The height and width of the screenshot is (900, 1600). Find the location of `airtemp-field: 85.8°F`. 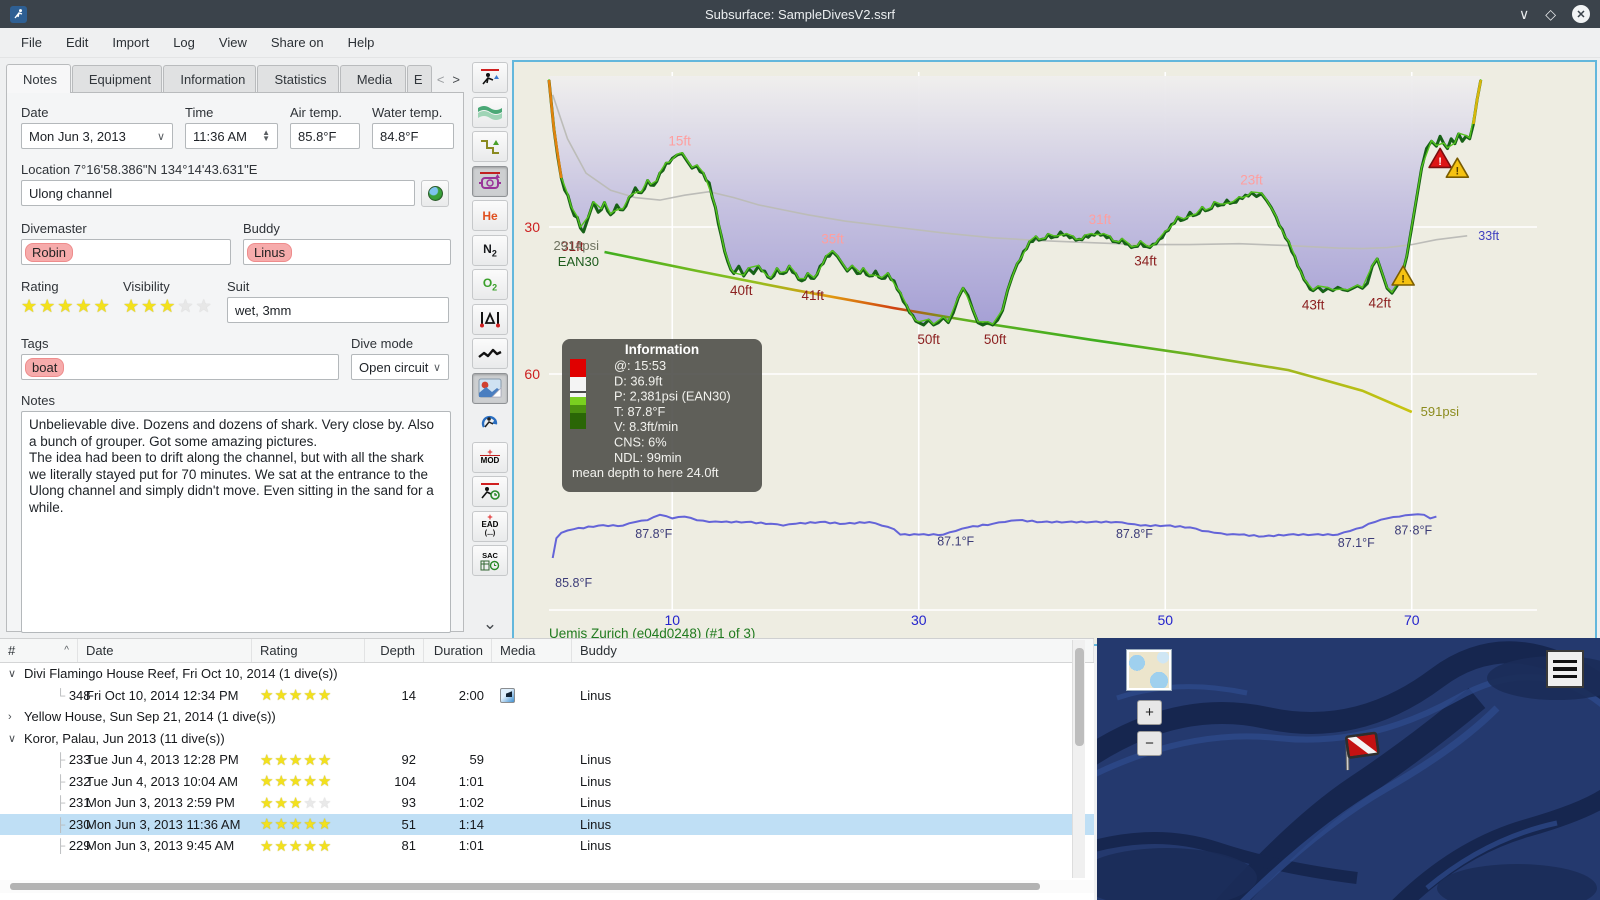

airtemp-field: 85.8°F is located at coordinates (325, 136).